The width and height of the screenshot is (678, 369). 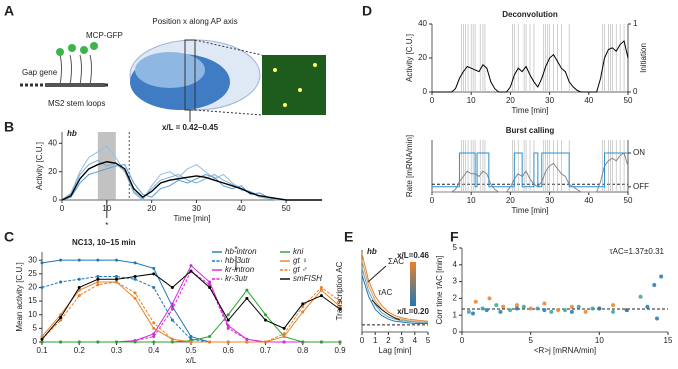 I want to click on x-tick-label: 0.1, so click(x=42, y=350).